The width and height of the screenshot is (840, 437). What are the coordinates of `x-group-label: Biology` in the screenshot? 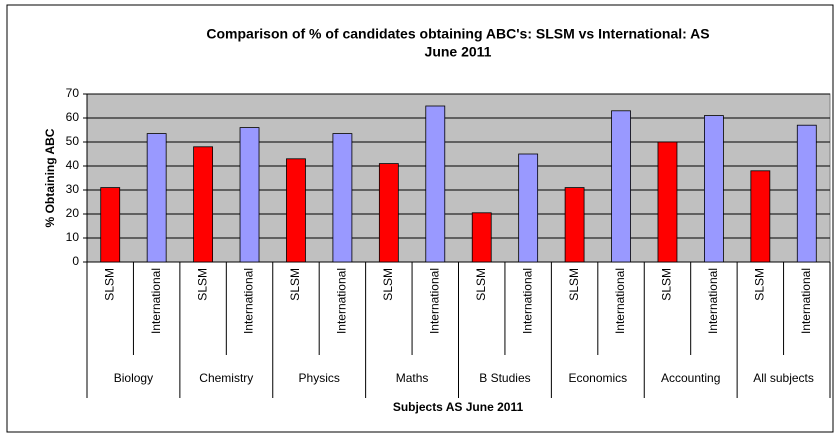 It's located at (133, 378).